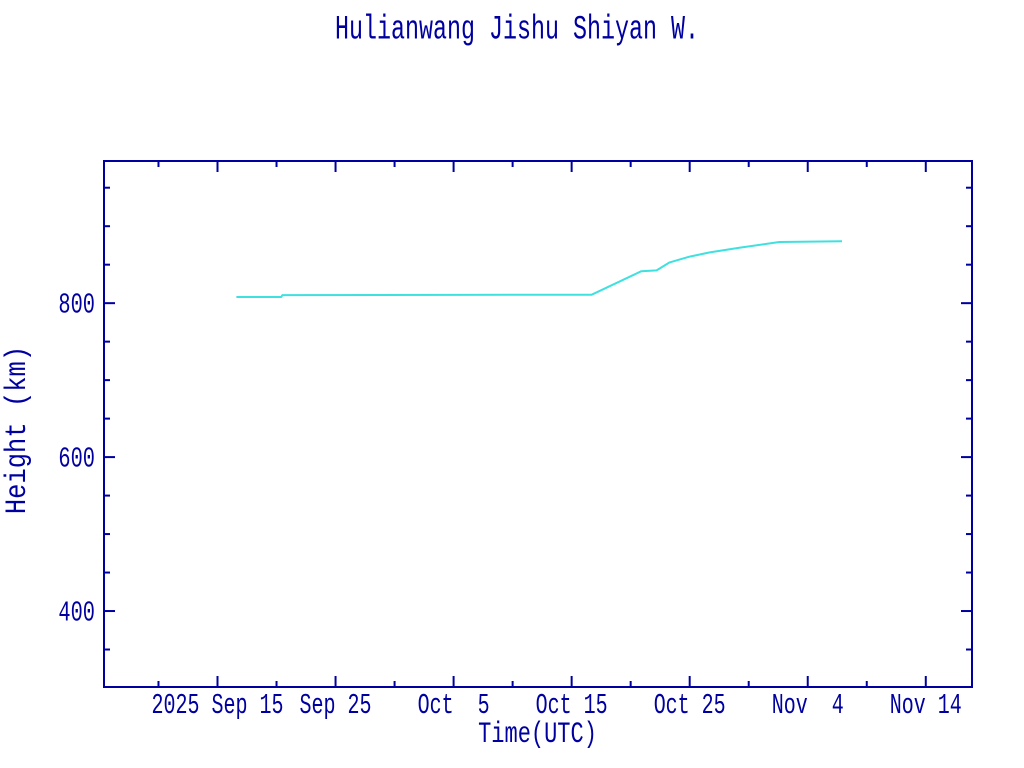 This screenshot has width=1024, height=768. What do you see at coordinates (76, 459) in the screenshot?
I see `y-tick-label: 600` at bounding box center [76, 459].